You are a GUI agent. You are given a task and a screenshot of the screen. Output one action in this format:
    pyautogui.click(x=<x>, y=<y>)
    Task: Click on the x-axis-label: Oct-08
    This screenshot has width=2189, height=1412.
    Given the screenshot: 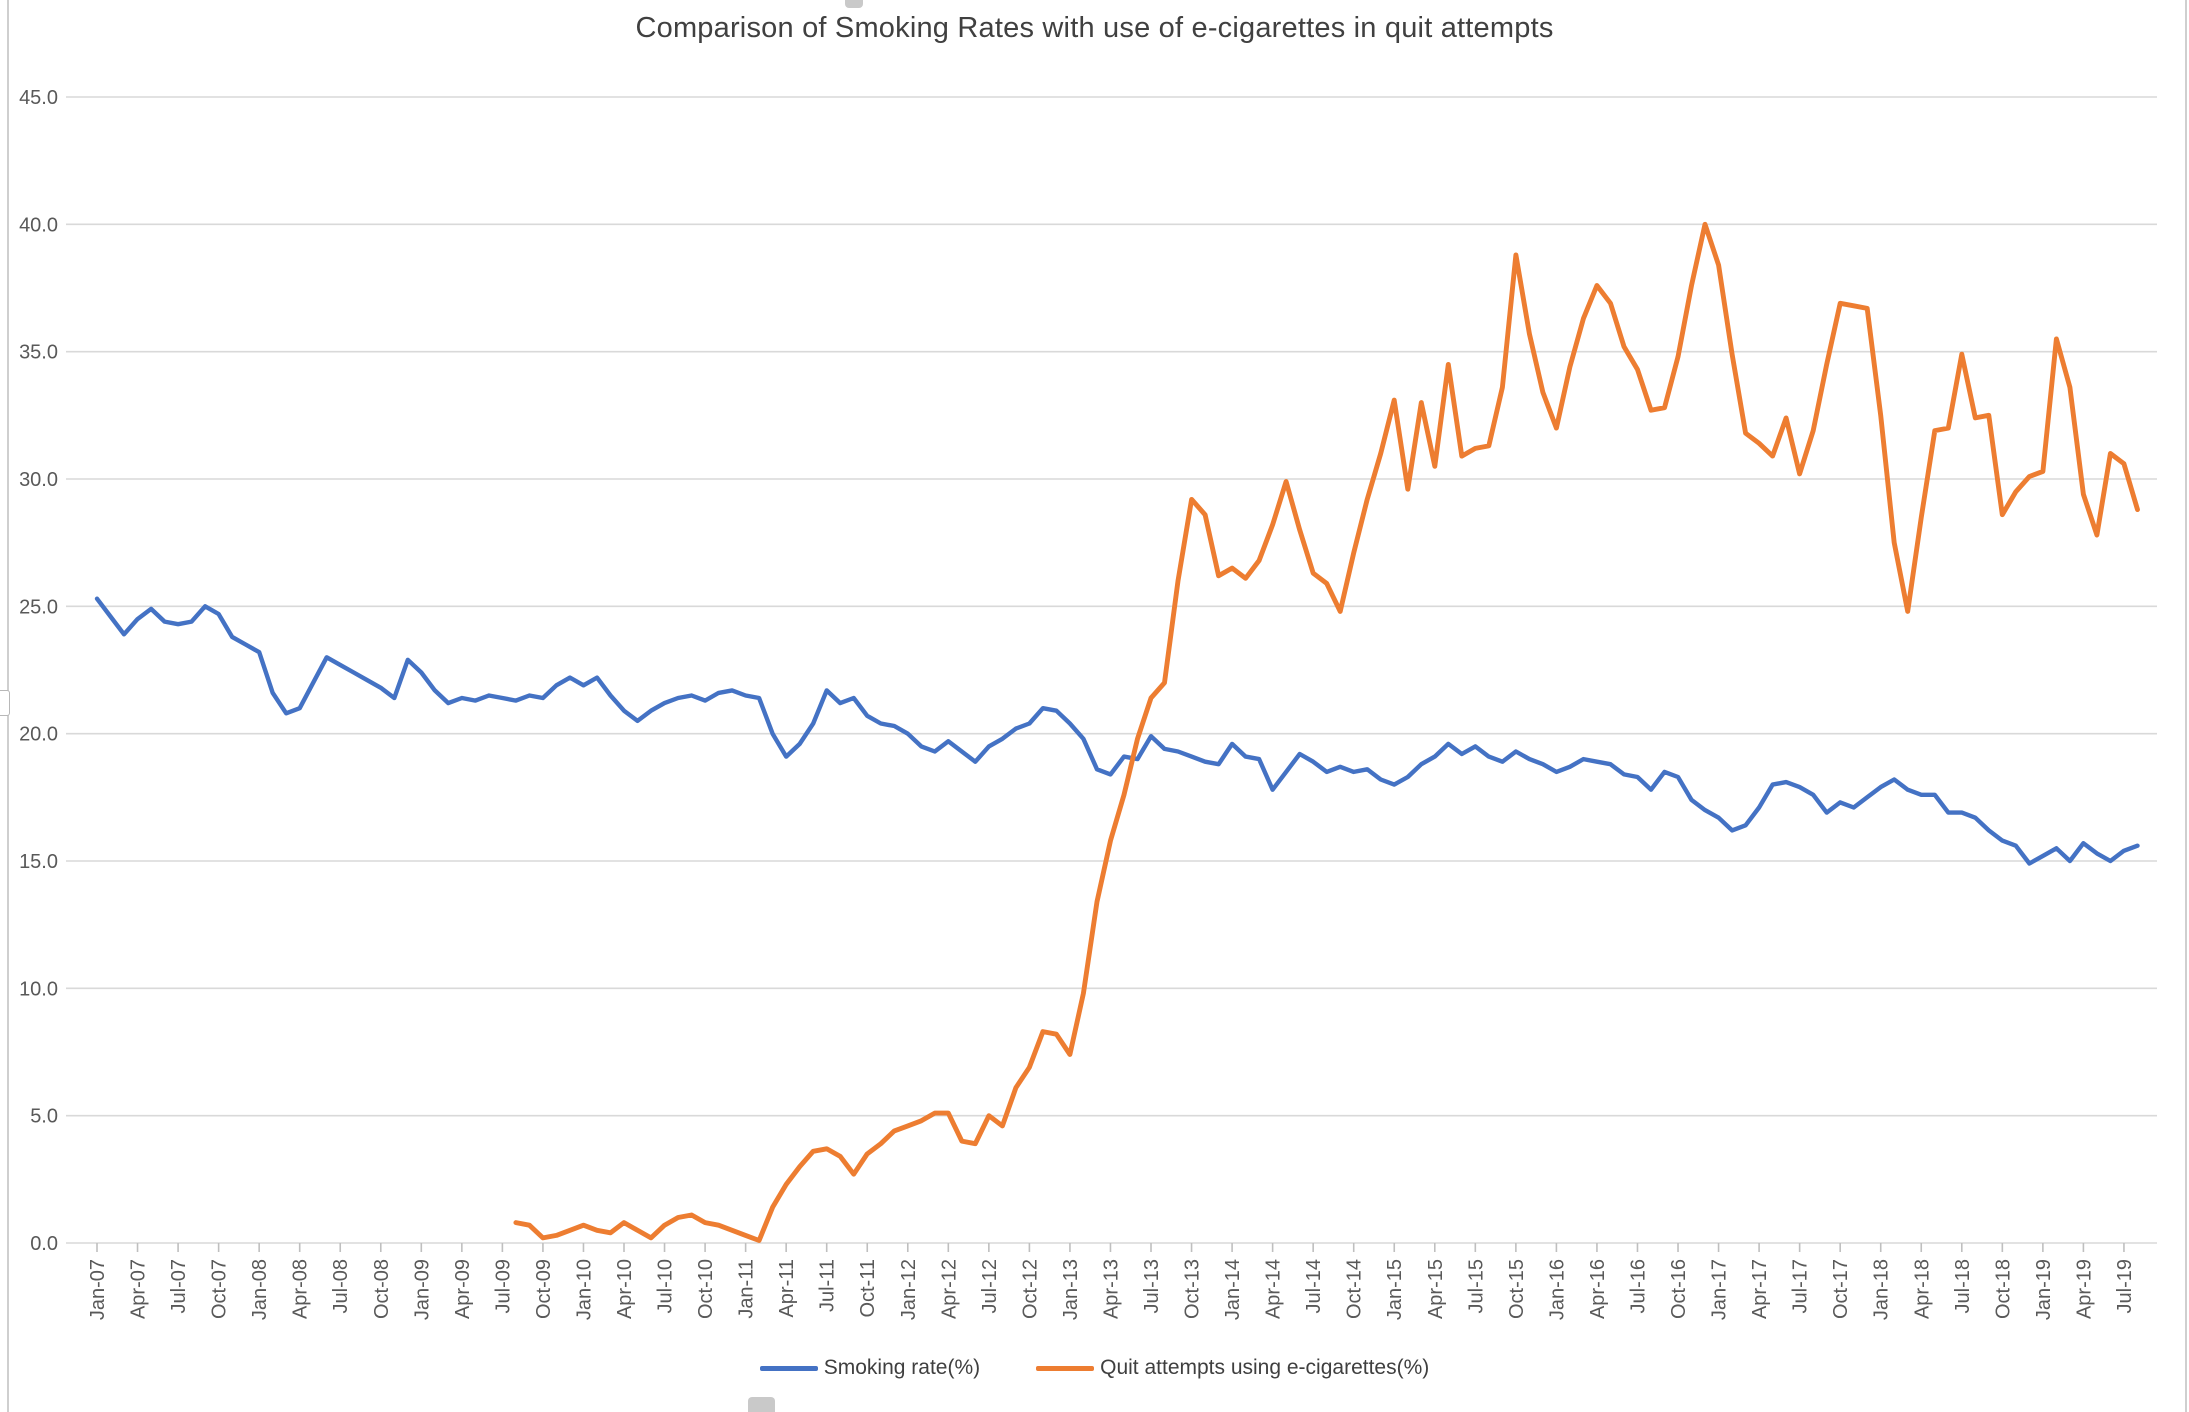 What is the action you would take?
    pyautogui.click(x=382, y=1289)
    